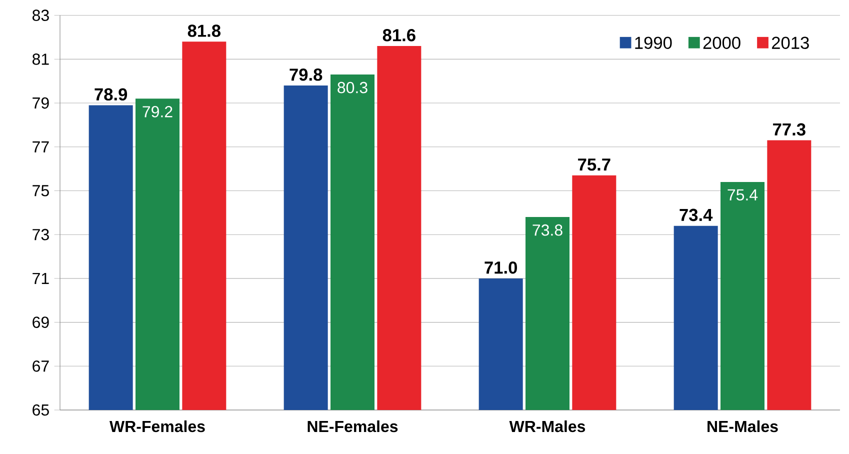 The height and width of the screenshot is (454, 849). I want to click on legend-label: 1990, so click(653, 42).